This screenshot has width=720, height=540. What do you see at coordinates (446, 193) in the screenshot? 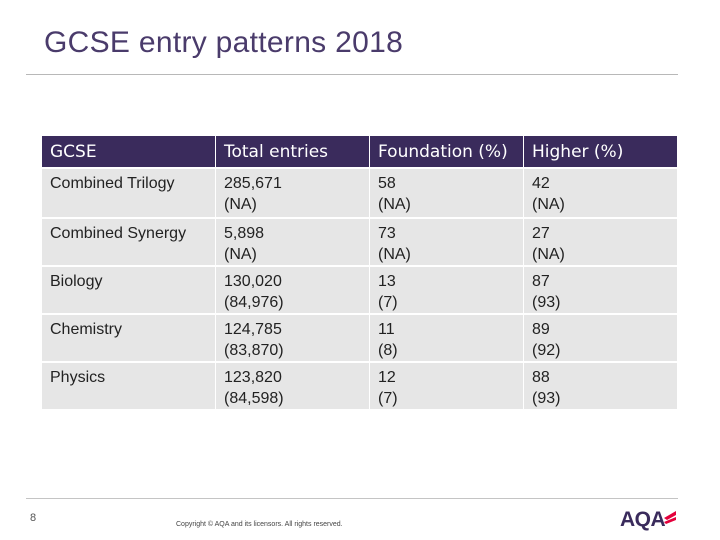
I see `cell-foundation: 58 (NA)` at bounding box center [446, 193].